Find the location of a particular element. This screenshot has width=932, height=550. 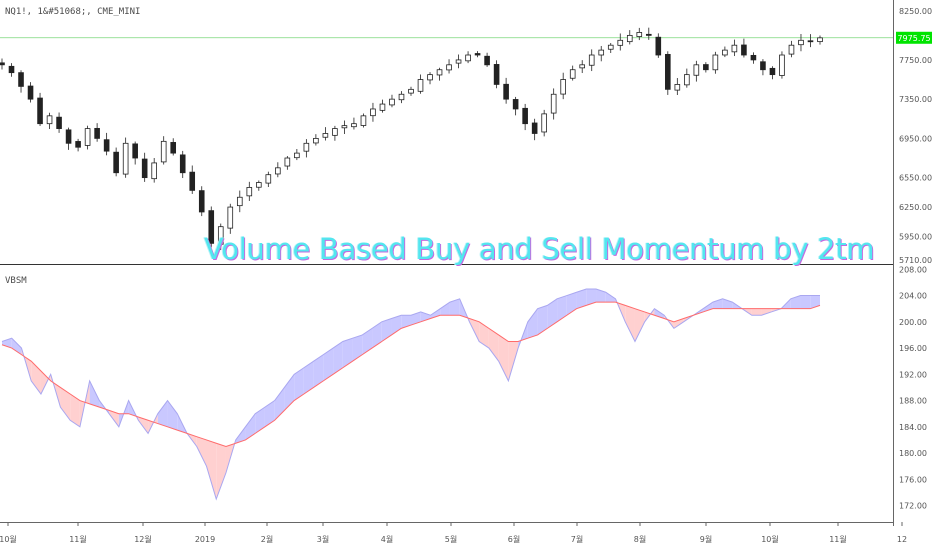

last-price-label: 7975.75 is located at coordinates (913, 38).